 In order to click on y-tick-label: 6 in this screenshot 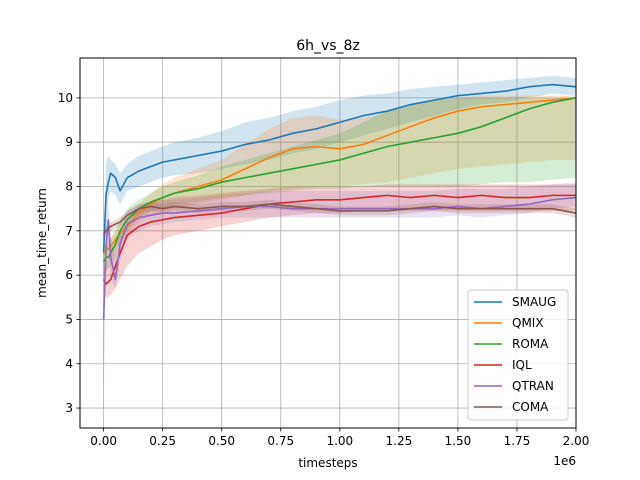, I will do `click(69, 275)`.